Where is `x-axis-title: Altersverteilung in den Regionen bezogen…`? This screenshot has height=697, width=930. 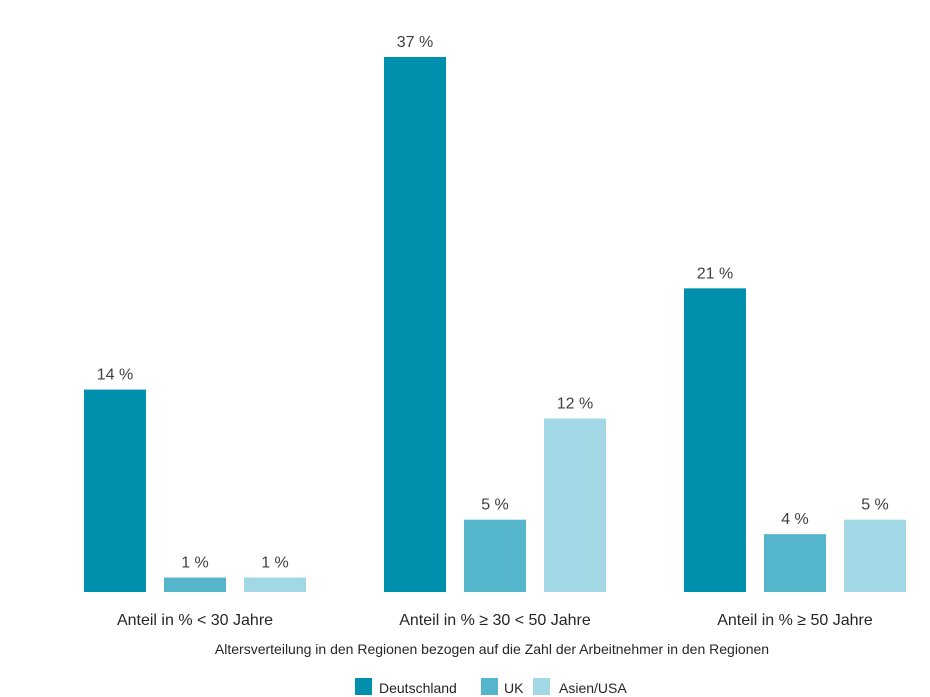
x-axis-title: Altersverteilung in den Regionen bezogen… is located at coordinates (492, 649).